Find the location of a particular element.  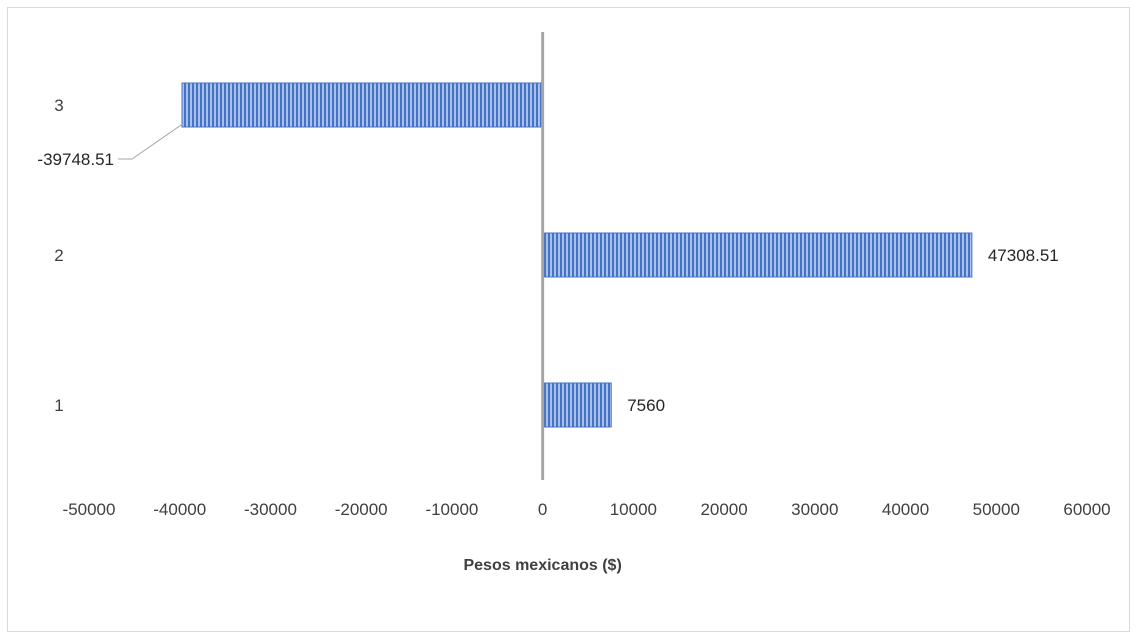

data-label-category-2: 47308.51 is located at coordinates (1023, 255).